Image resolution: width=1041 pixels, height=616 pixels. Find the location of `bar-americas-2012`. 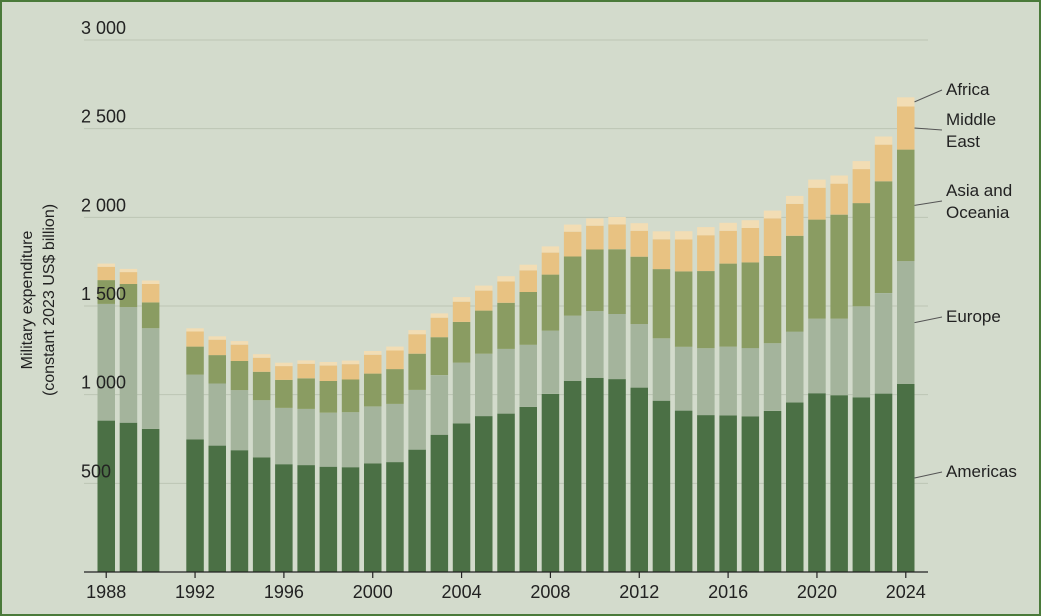

bar-americas-2012 is located at coordinates (639, 479).